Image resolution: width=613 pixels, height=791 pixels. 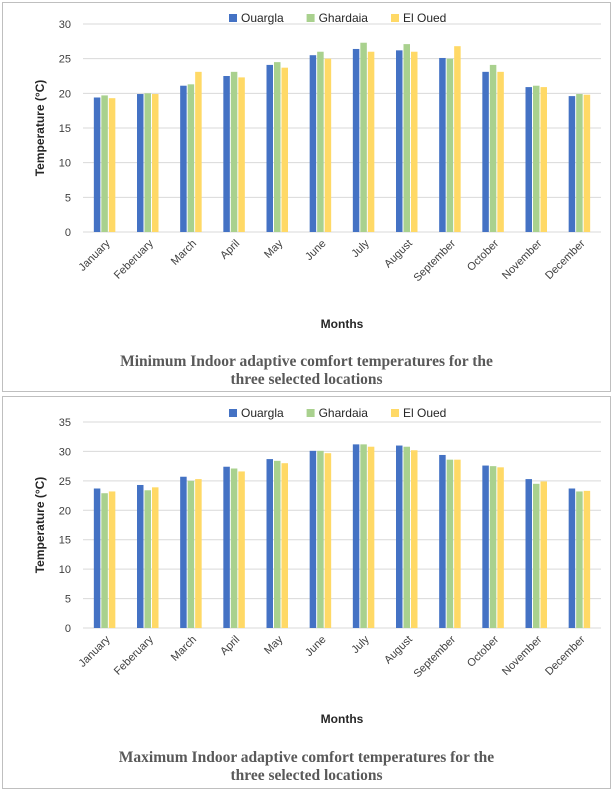 I want to click on min-chart-bar-ouargla-feberuary, so click(x=140, y=163).